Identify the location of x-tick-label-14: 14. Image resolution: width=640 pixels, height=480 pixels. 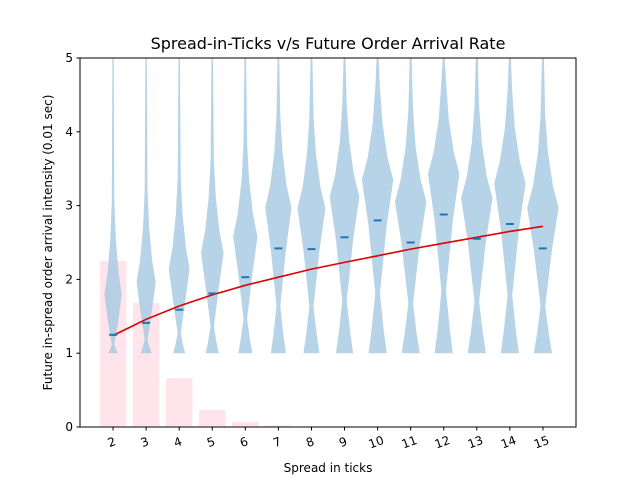
(508, 442).